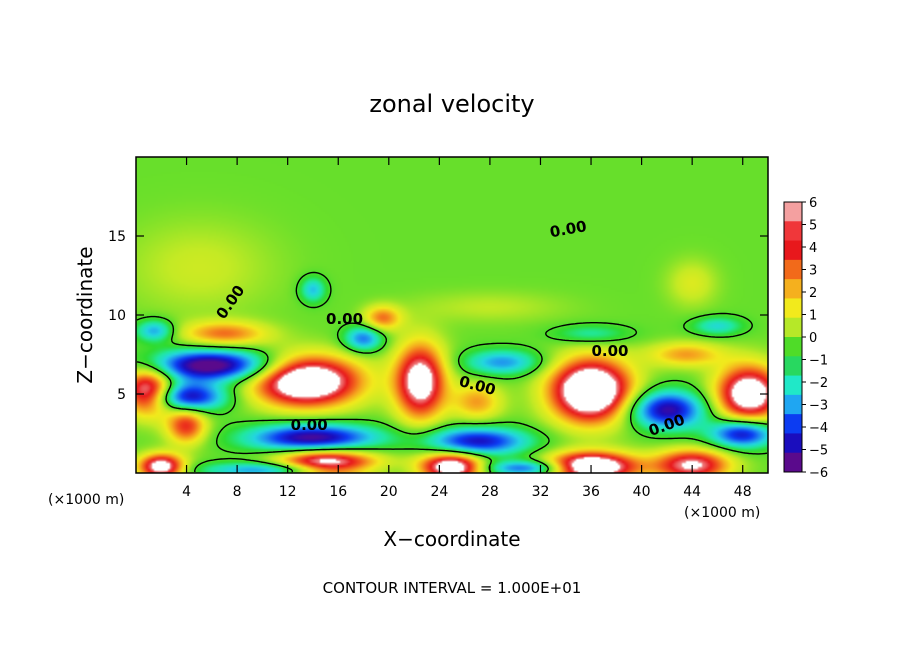 This screenshot has width=904, height=654. I want to click on colorbar-tick-label: 0, so click(813, 338).